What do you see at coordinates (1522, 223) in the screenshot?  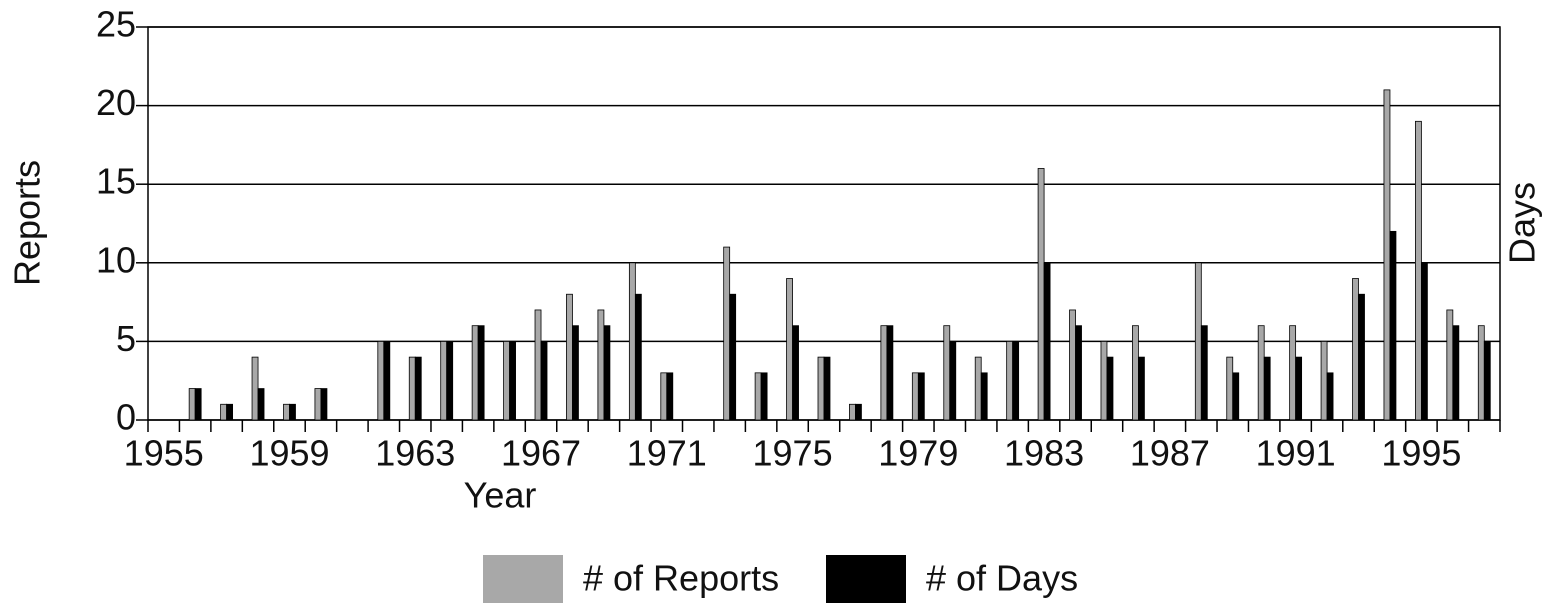 I see `y2-axis-label: Days` at bounding box center [1522, 223].